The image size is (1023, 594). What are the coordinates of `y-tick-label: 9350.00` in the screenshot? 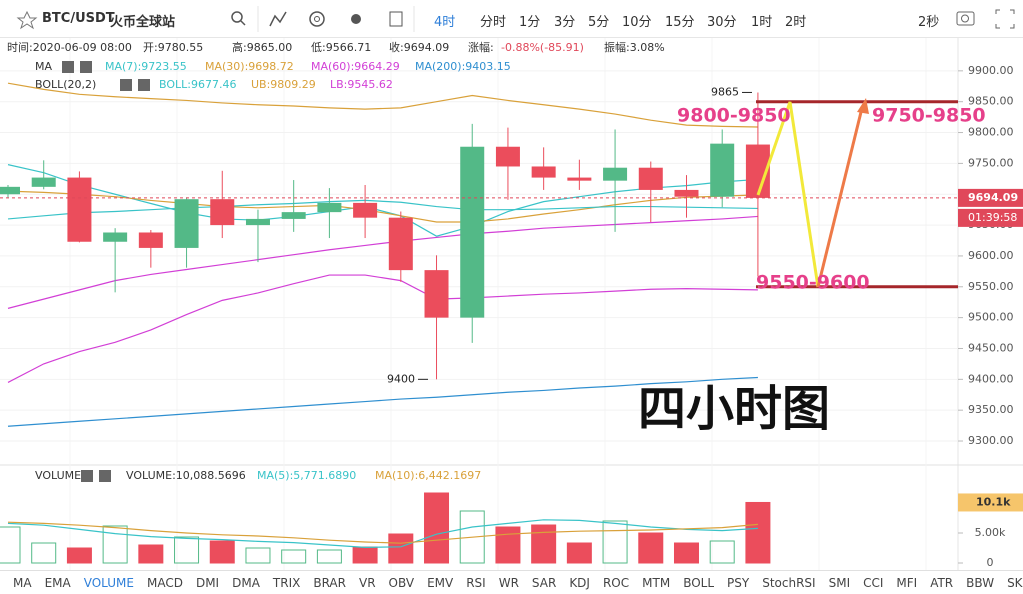 It's located at (991, 409).